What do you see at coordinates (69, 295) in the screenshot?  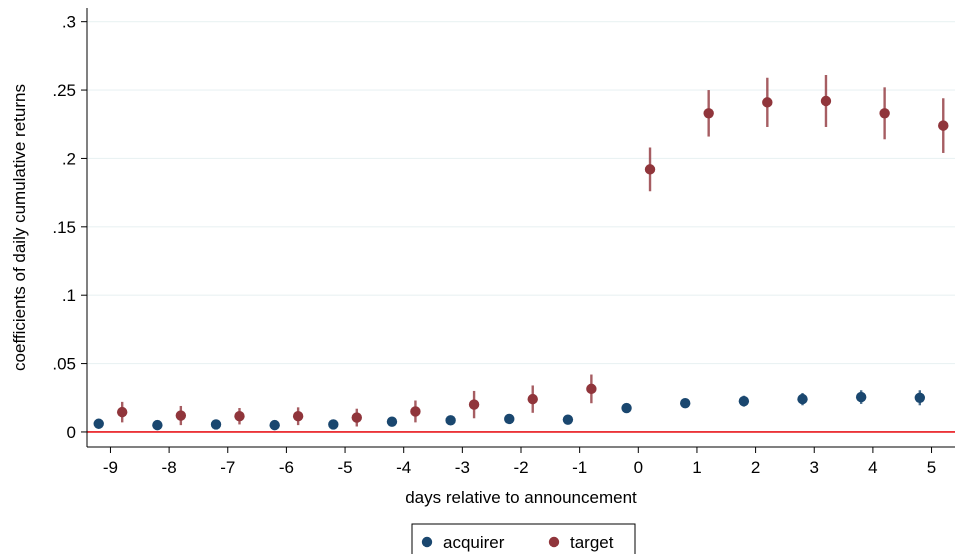 I see `y-tick-label: .1` at bounding box center [69, 295].